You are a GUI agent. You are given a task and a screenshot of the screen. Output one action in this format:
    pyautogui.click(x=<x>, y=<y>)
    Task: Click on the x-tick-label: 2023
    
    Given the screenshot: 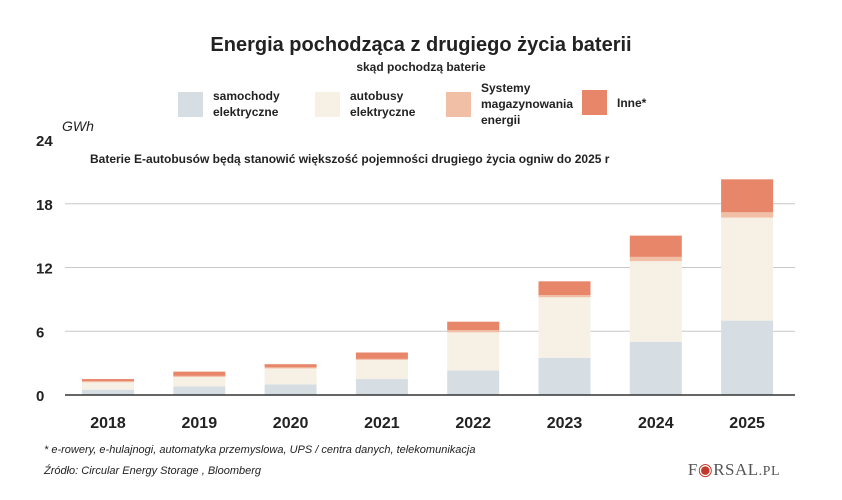 What is the action you would take?
    pyautogui.click(x=565, y=423)
    